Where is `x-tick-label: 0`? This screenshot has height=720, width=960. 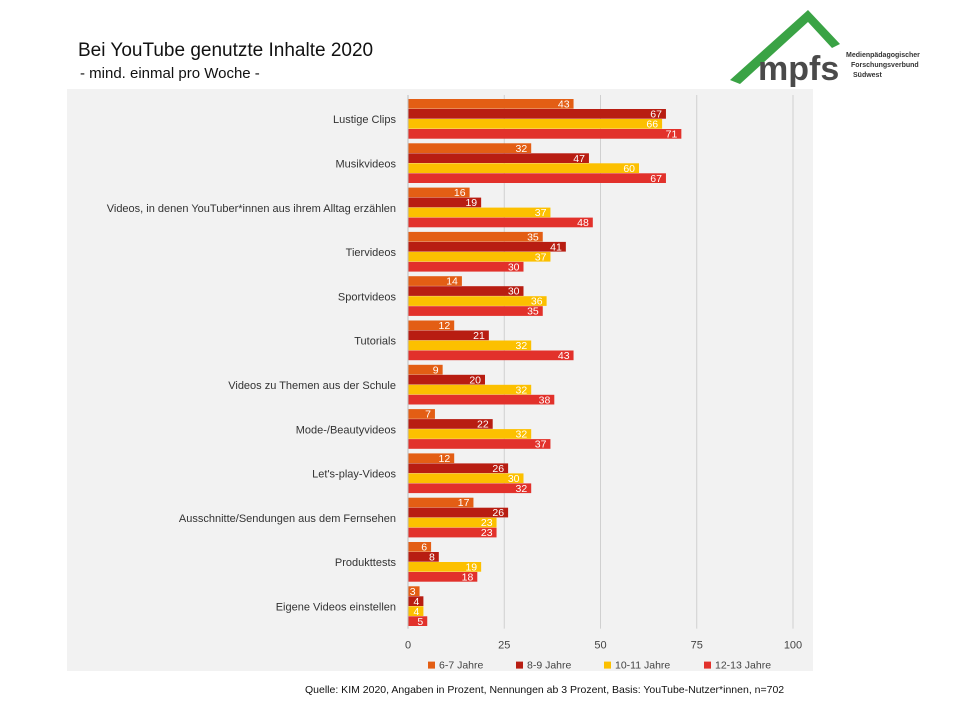
x-tick-label: 0 is located at coordinates (408, 646).